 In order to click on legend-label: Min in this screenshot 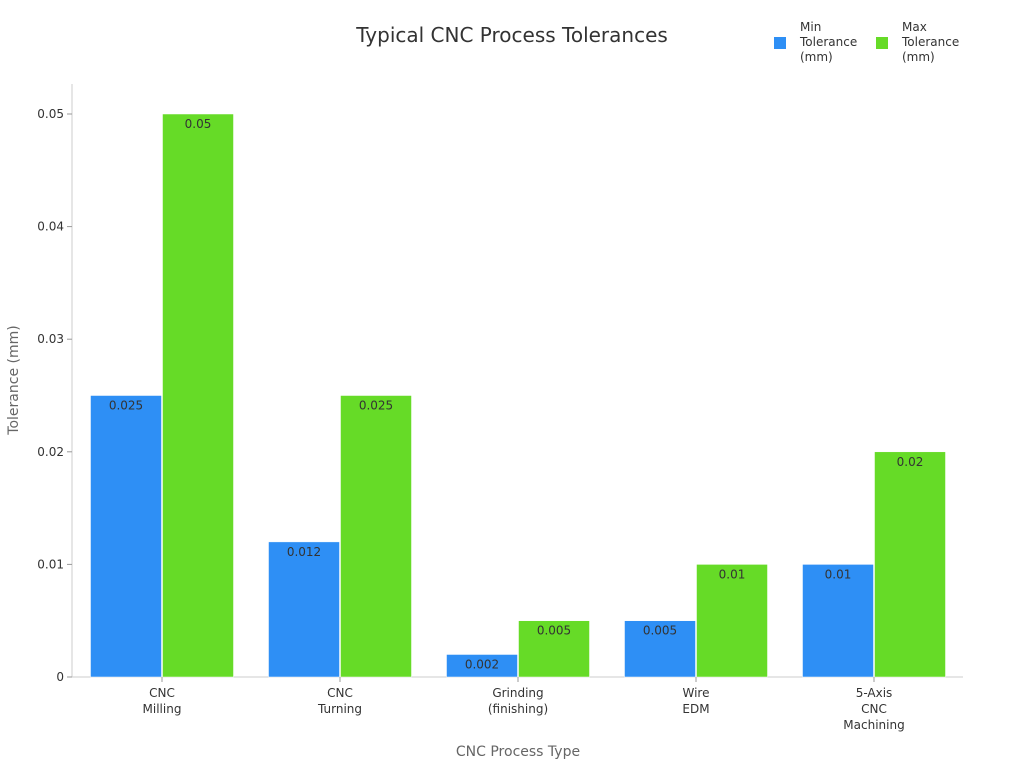, I will do `click(810, 27)`.